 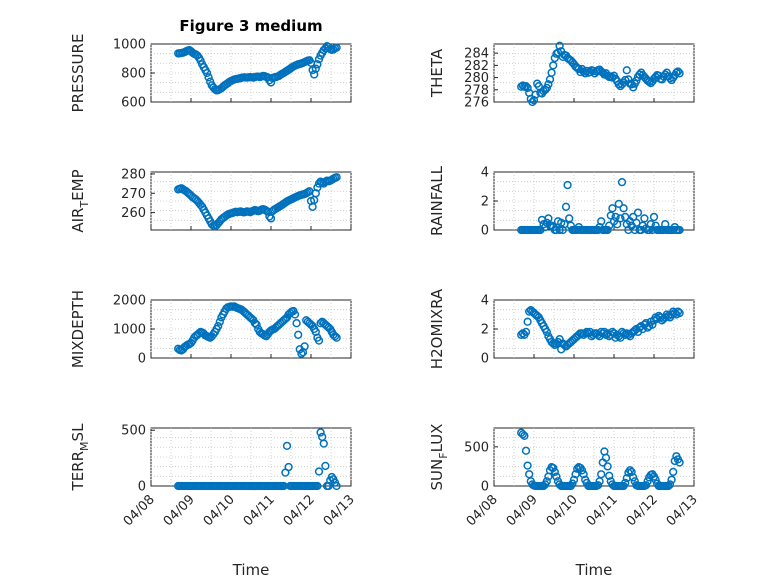 I want to click on pressure-series, so click(x=257, y=68).